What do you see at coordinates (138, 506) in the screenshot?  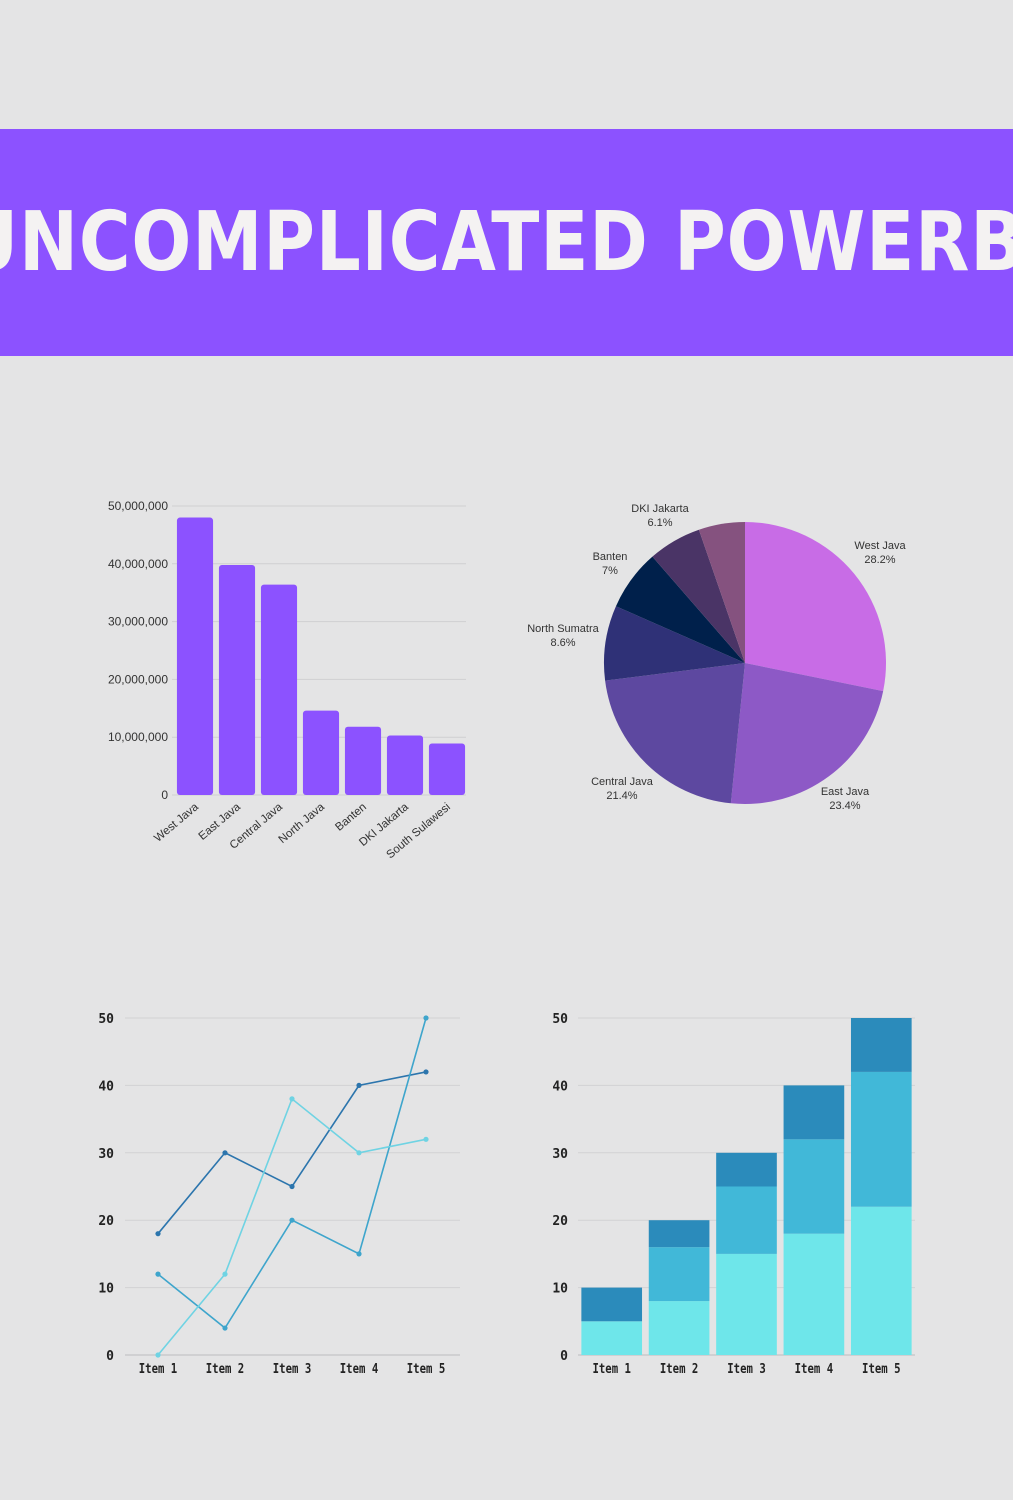 I see `y-tick-label: 50,000,000` at bounding box center [138, 506].